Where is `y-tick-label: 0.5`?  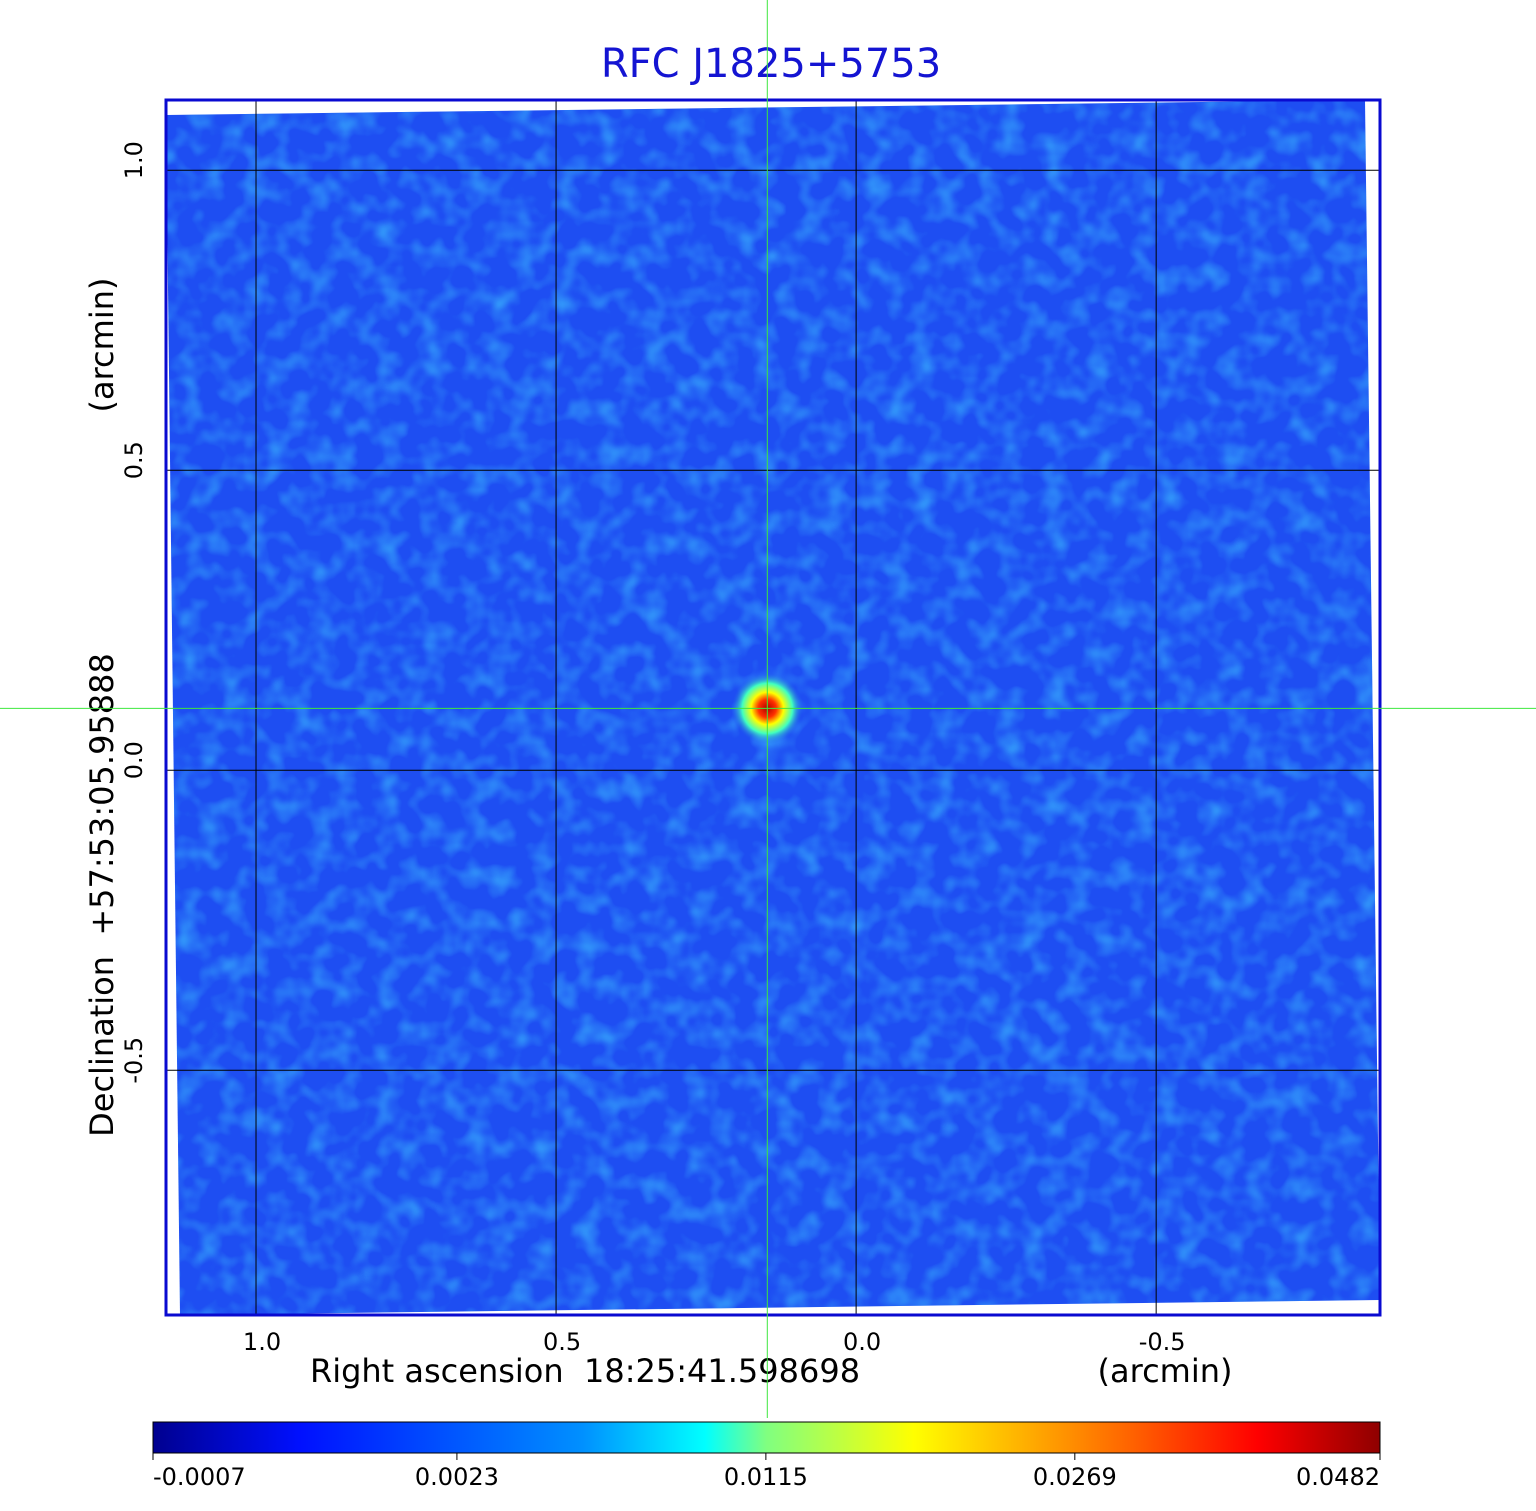
y-tick-label: 0.5 is located at coordinates (134, 460).